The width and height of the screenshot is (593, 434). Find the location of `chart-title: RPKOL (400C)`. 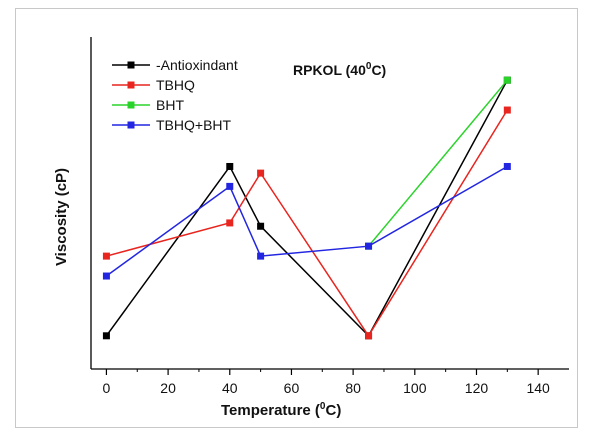

chart-title: RPKOL (400C) is located at coordinates (339, 69).